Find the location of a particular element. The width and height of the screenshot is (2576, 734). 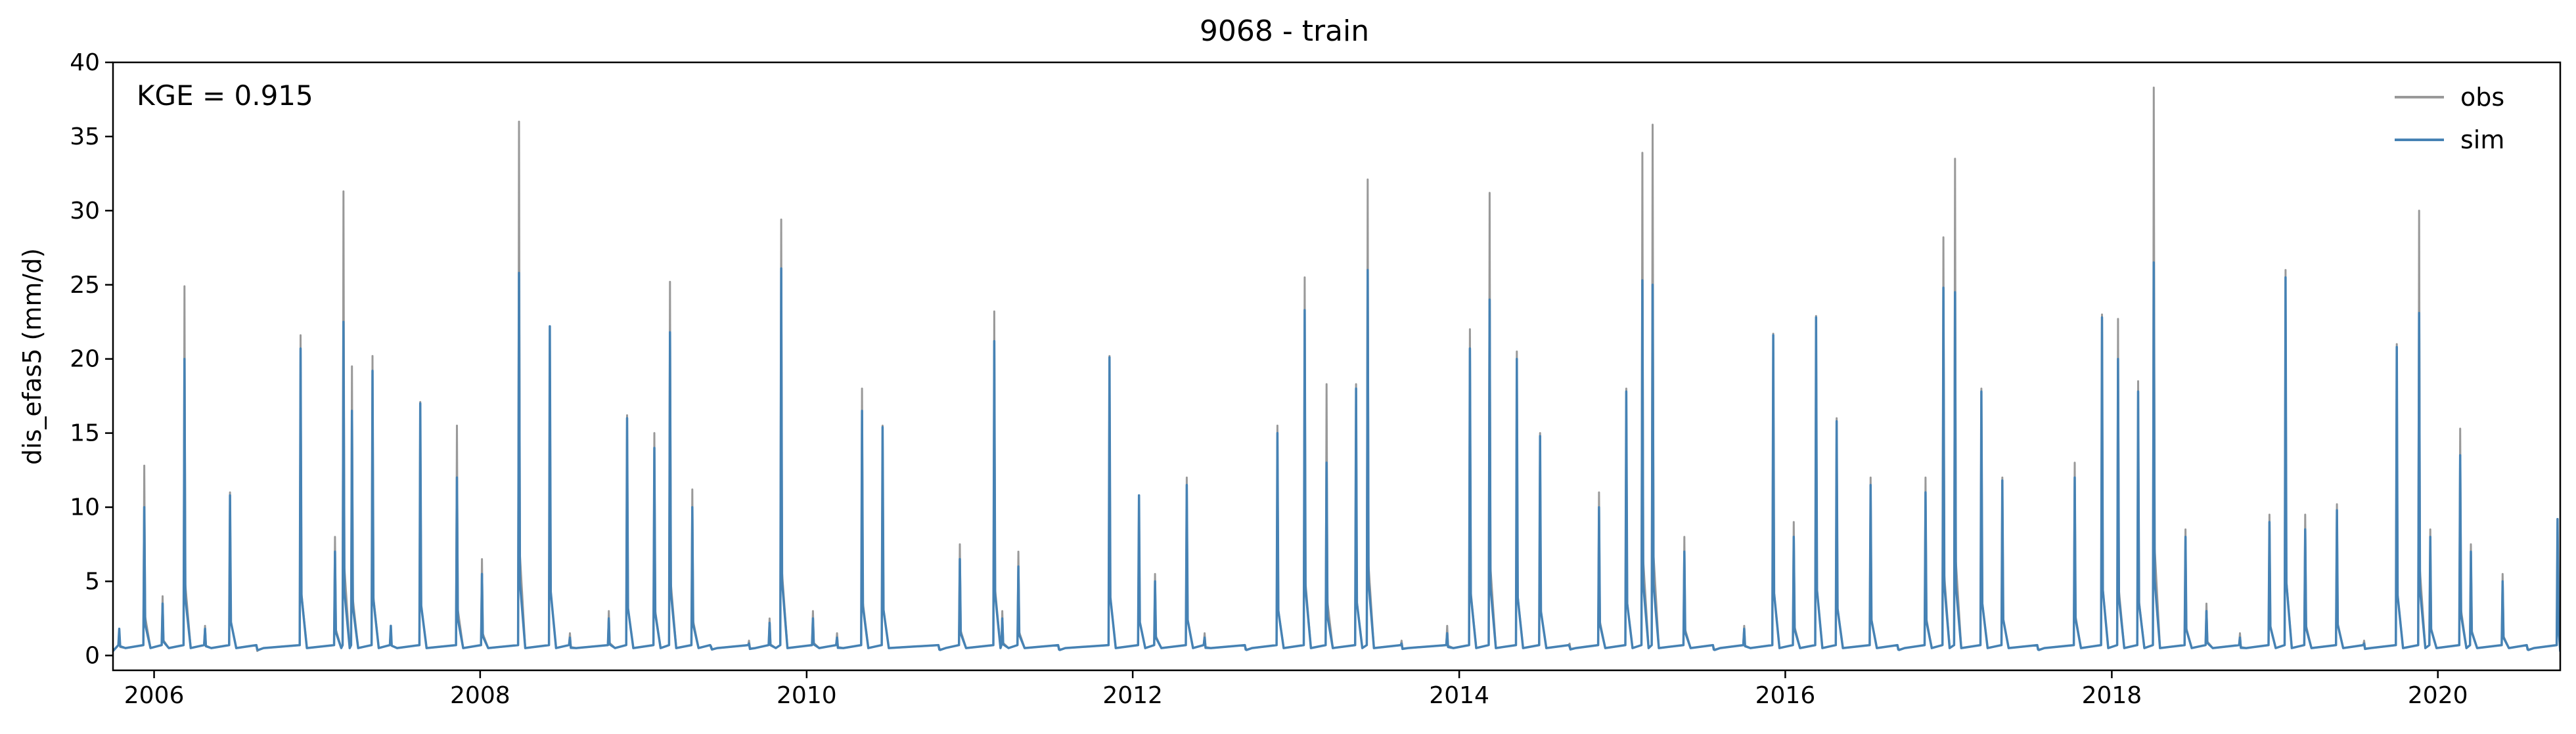

x-tick-label: 2016 is located at coordinates (1785, 695).